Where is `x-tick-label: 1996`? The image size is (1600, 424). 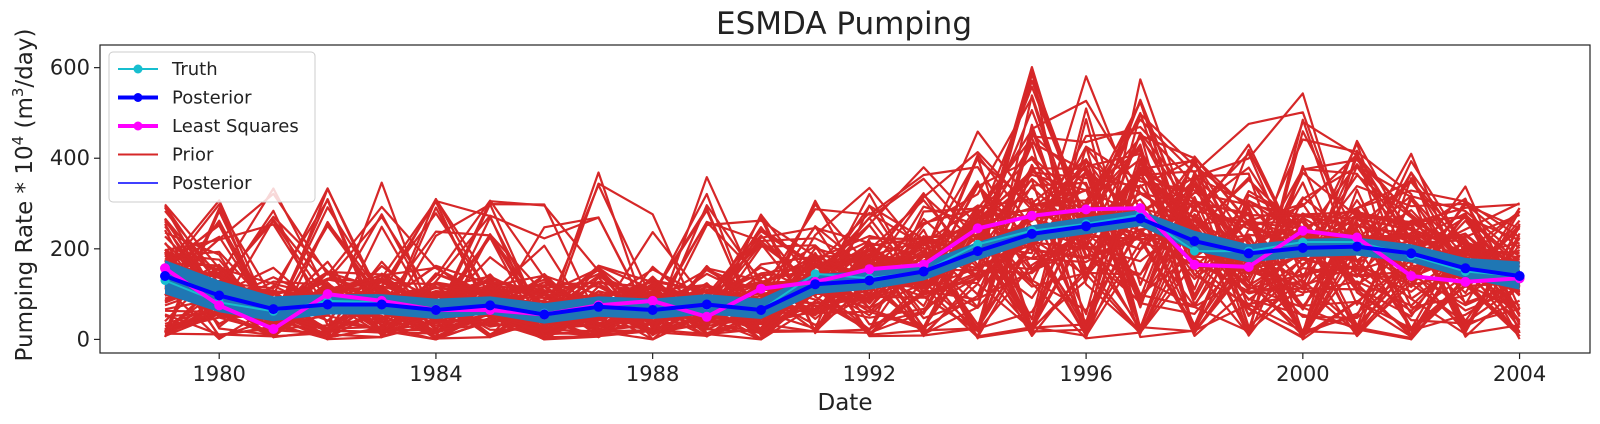 x-tick-label: 1996 is located at coordinates (1085, 374).